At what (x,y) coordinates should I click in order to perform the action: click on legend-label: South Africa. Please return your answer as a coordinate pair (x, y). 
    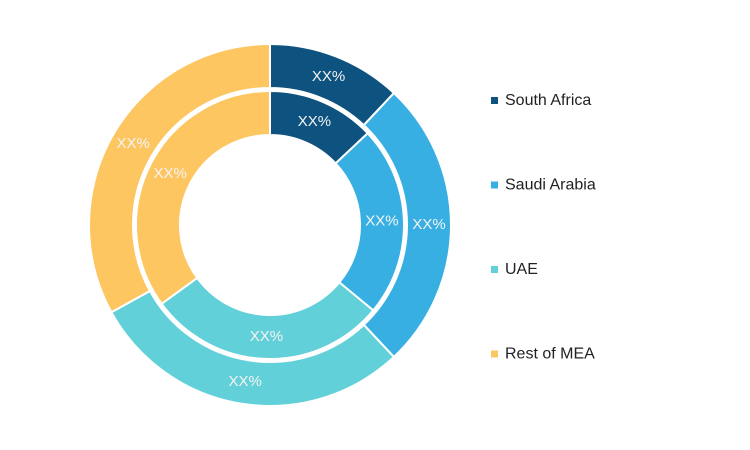
    Looking at the image, I should click on (548, 100).